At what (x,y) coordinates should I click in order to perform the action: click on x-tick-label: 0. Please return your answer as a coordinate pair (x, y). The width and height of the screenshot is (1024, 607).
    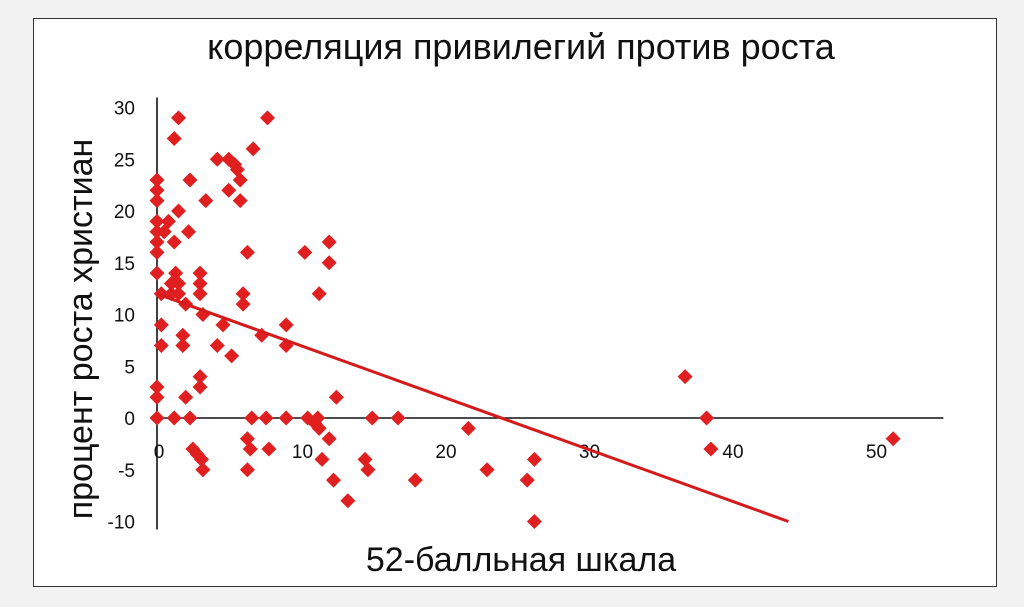
    Looking at the image, I should click on (159, 452).